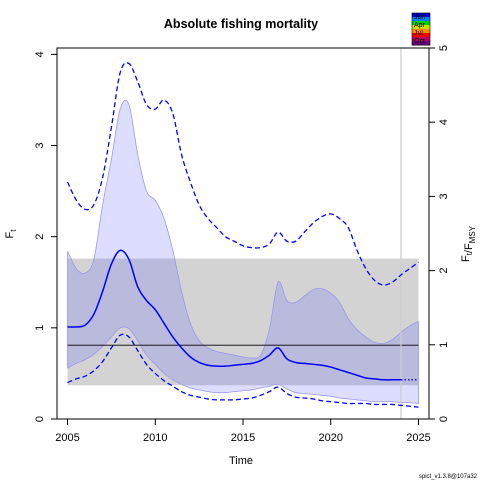  What do you see at coordinates (418, 33) in the screenshot?
I see `legend-label: Jul` at bounding box center [418, 33].